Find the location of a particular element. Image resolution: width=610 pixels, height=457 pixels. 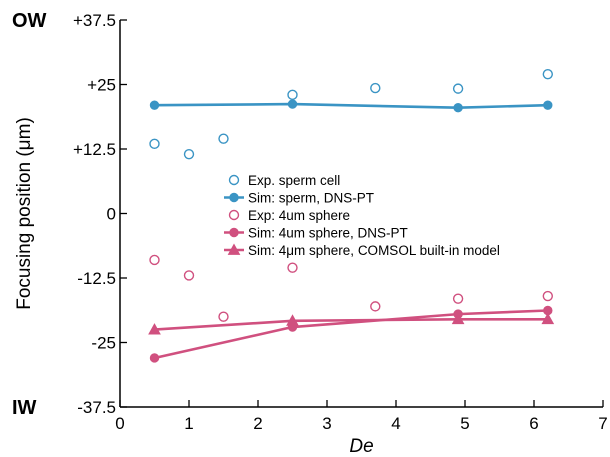

legend-label: Exp. sperm cell is located at coordinates (294, 180).